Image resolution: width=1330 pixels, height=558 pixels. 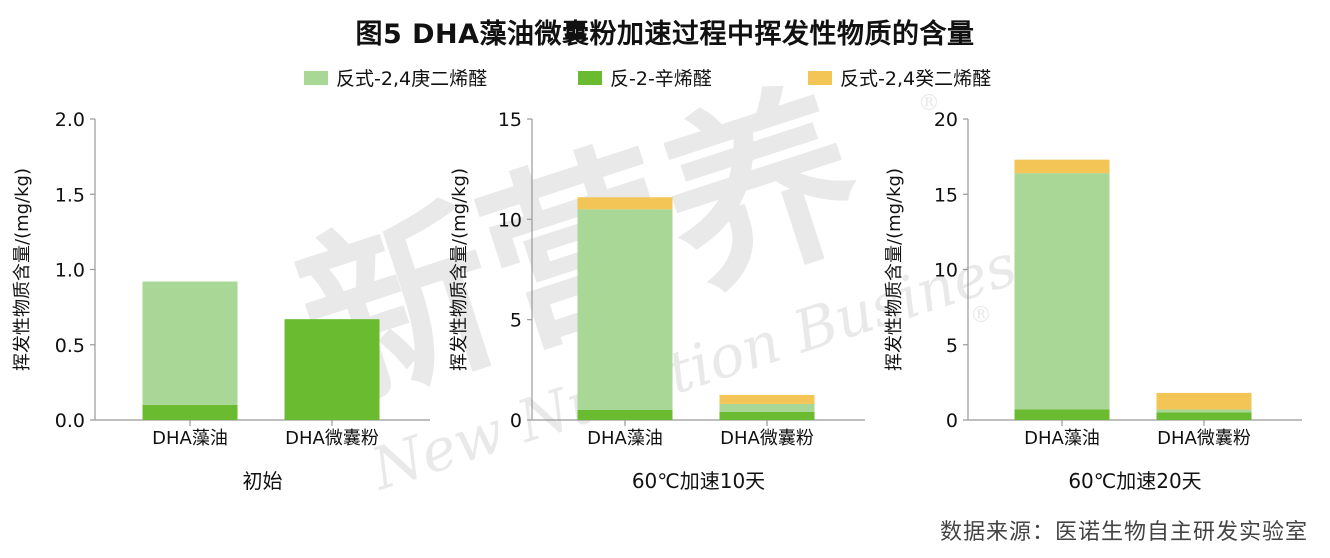 I want to click on panel-1-subtitle: 60℃加速10天, so click(x=698, y=481).